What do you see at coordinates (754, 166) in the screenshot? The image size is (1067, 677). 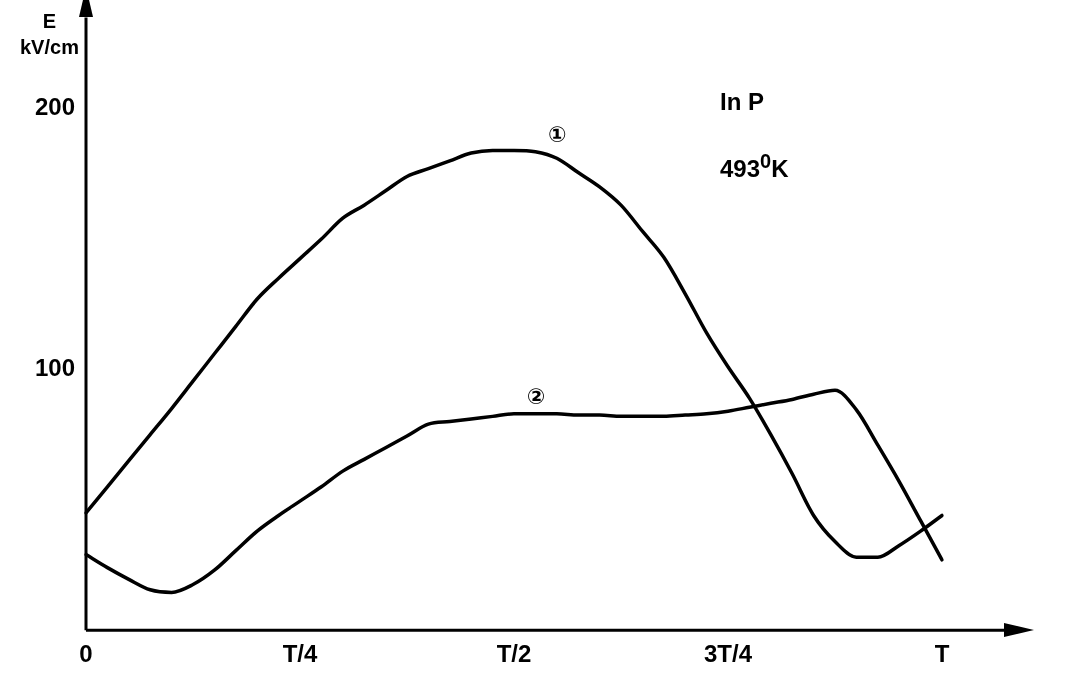 I see `annotation: 493$^{0}$K` at bounding box center [754, 166].